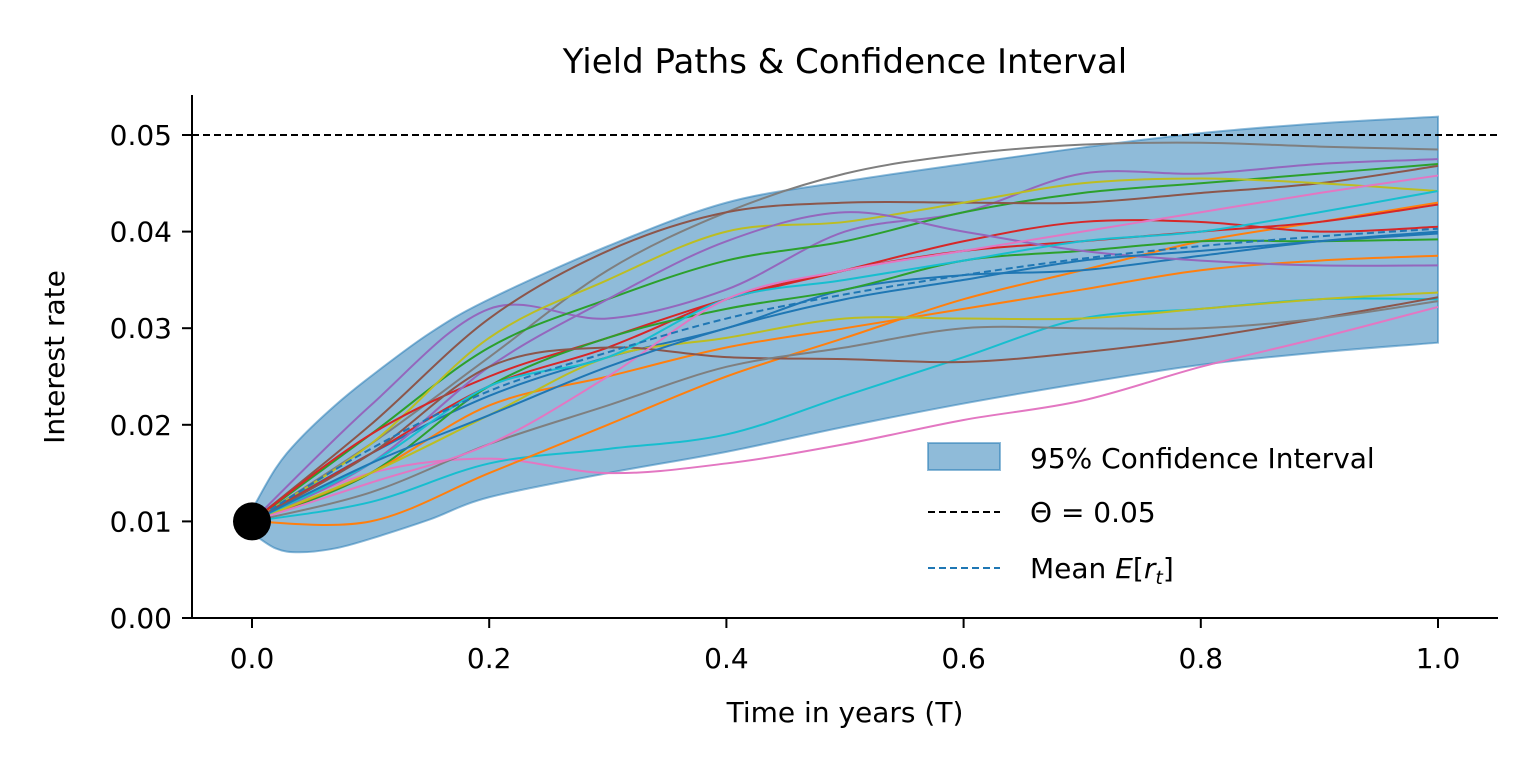 This screenshot has height=768, width=1536. What do you see at coordinates (141, 425) in the screenshot?
I see `y-tick-label: 0.02` at bounding box center [141, 425].